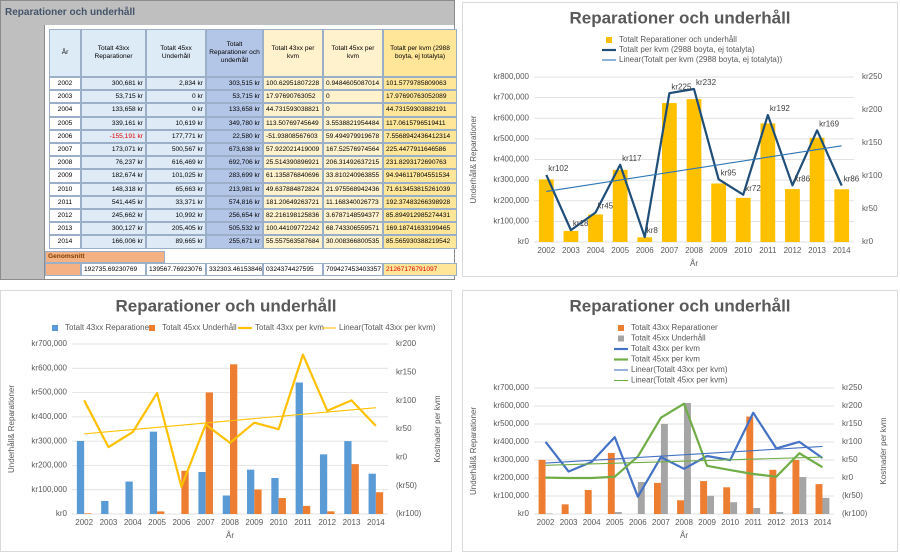 The width and height of the screenshot is (900, 553). What do you see at coordinates (234, 136) in the screenshot?
I see `table-cell: 22,580 kr` at bounding box center [234, 136].